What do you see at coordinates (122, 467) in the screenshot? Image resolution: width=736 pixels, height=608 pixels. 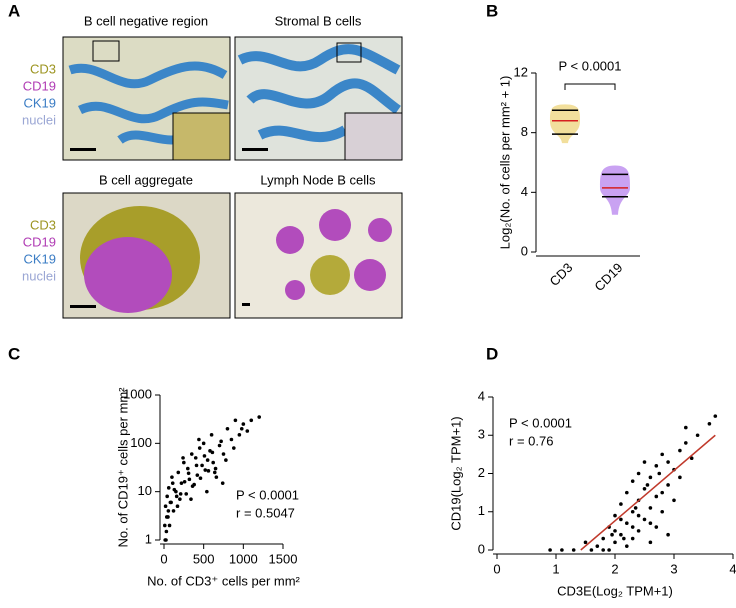 I see `y-axis-label: No. of CD19⁺ cells per mm²` at bounding box center [122, 467].